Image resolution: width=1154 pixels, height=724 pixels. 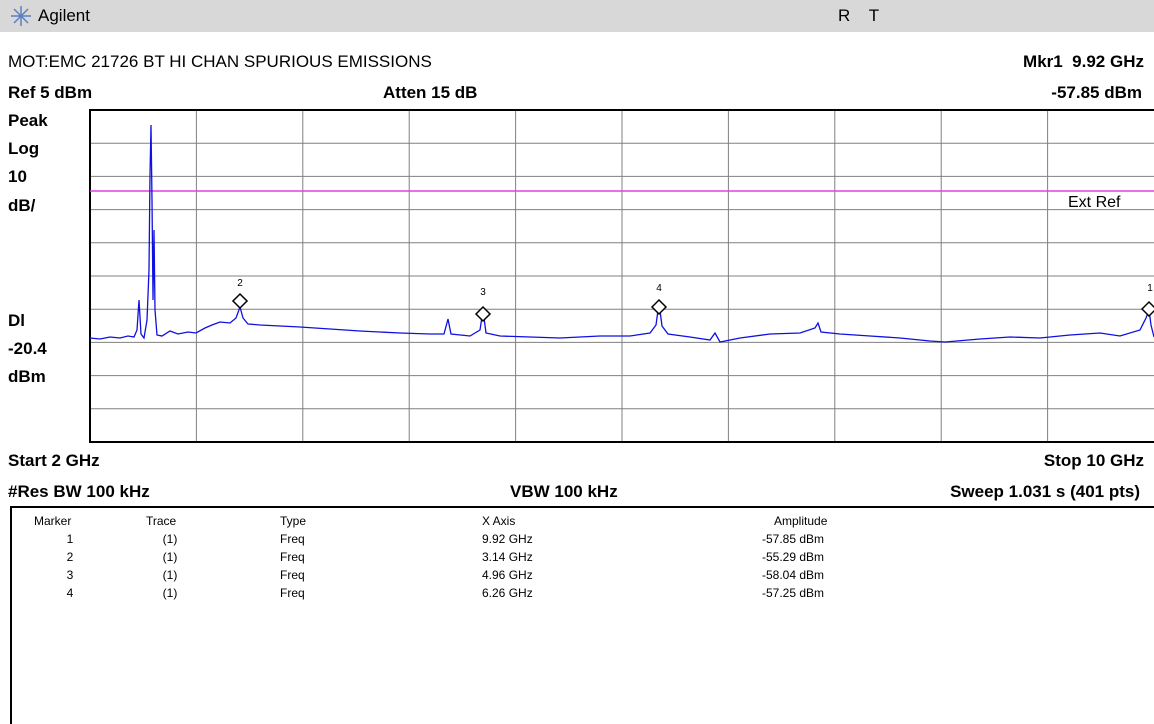 I want to click on left-label: dBm, so click(x=27, y=376).